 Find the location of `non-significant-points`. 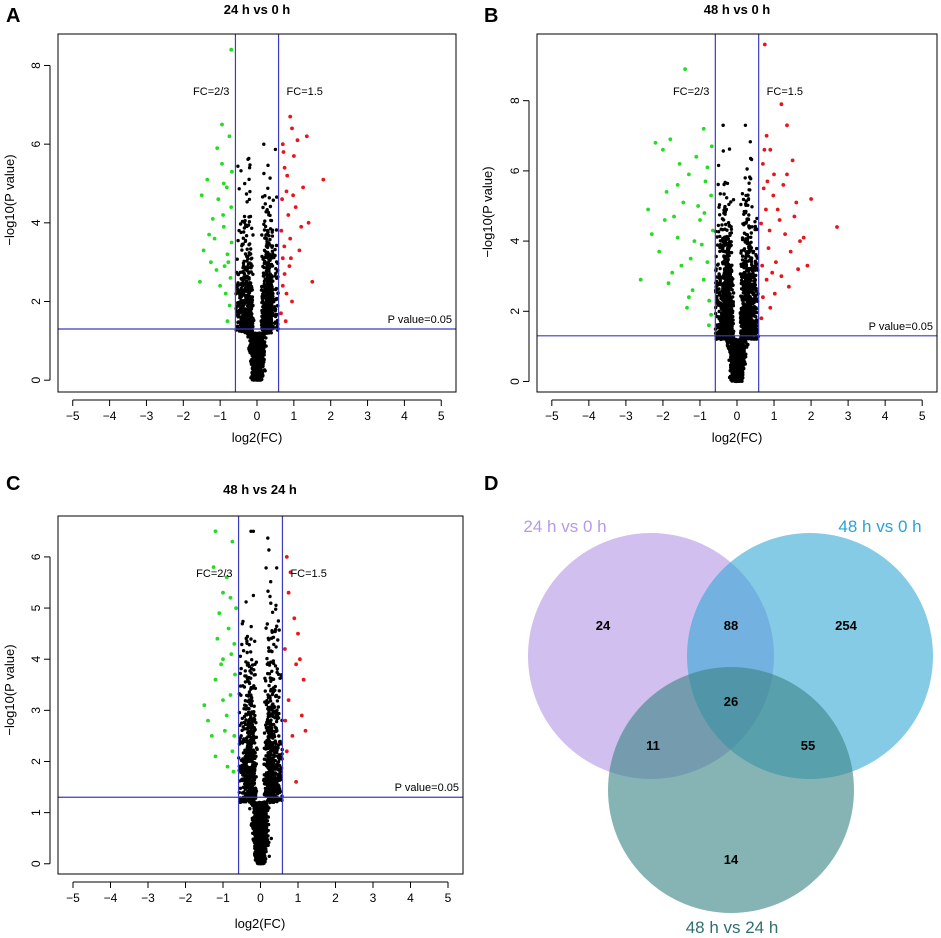

non-significant-points is located at coordinates (260, 697).